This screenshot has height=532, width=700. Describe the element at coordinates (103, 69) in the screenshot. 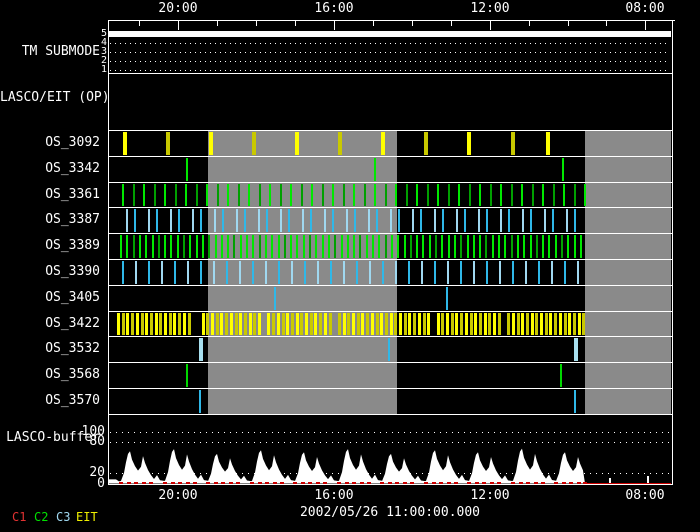

I see `tm-submode-scale-digit: 1` at that location.